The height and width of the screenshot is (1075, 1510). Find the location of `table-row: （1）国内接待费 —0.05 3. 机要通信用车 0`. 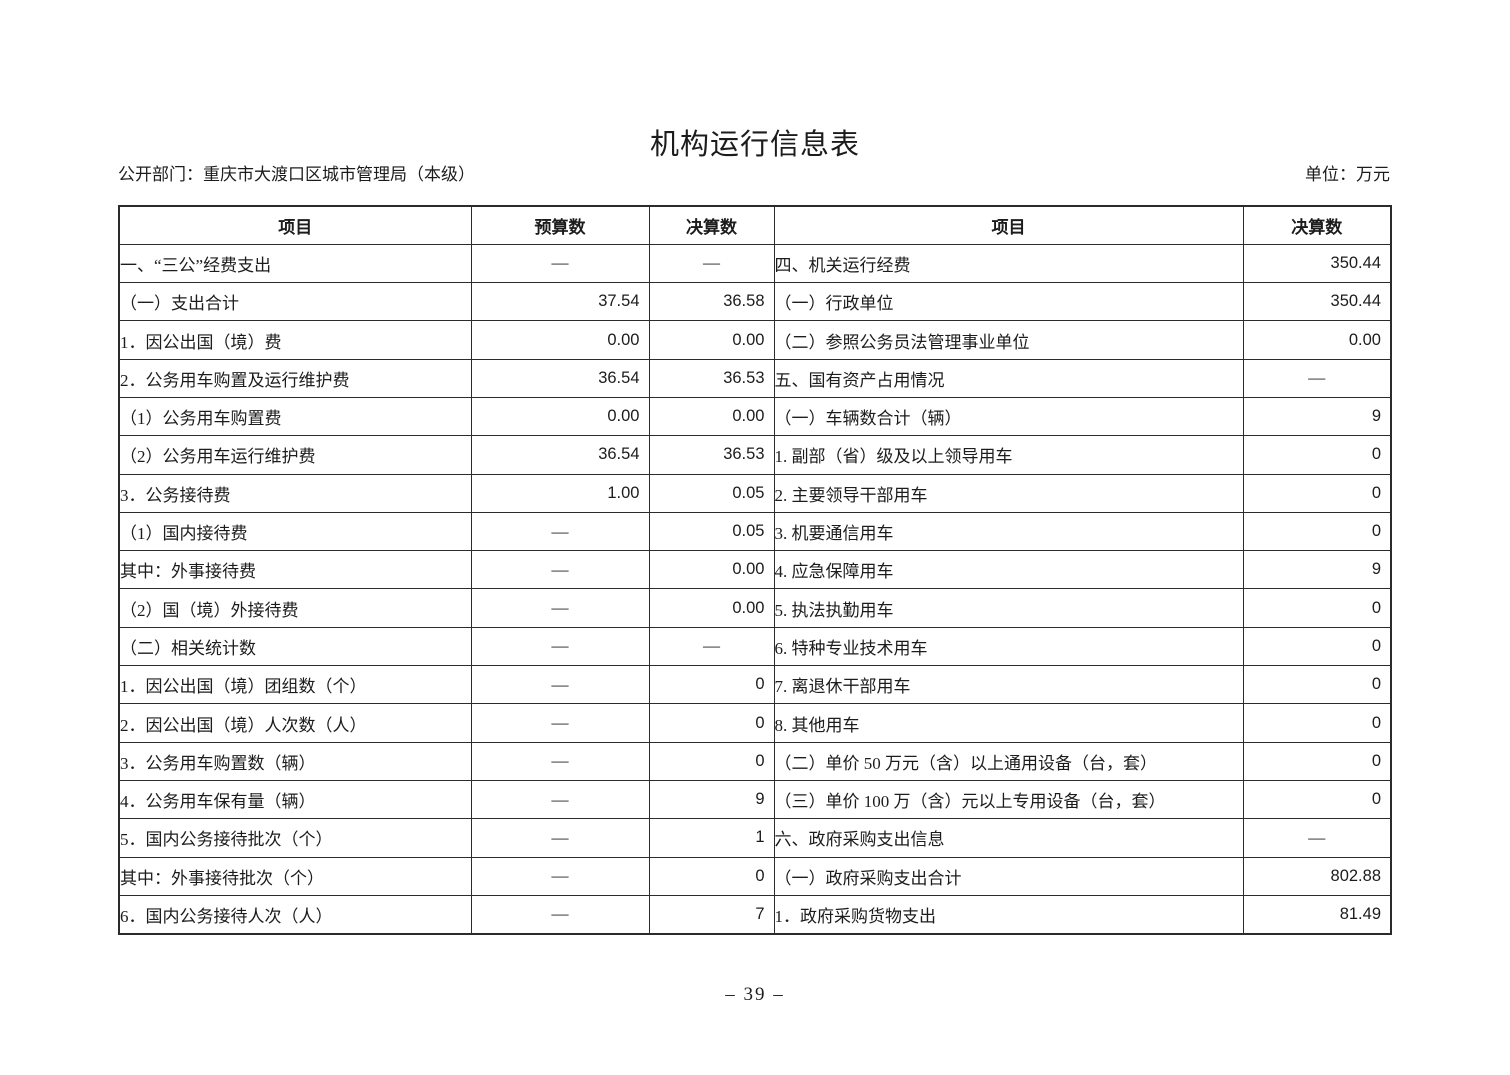

table-row: （1）国内接待费 —0.05 3. 机要通信用车 0 is located at coordinates (755, 531).